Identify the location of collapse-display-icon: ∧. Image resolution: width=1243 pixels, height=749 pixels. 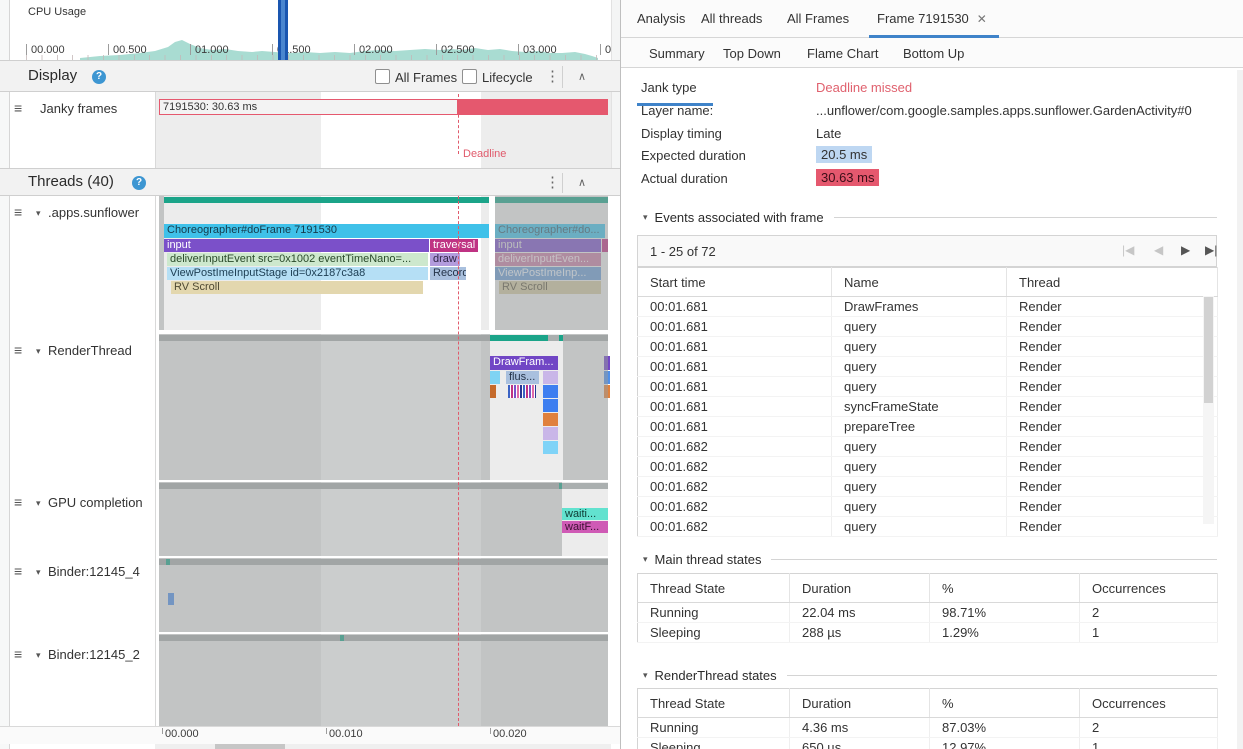
(582, 77).